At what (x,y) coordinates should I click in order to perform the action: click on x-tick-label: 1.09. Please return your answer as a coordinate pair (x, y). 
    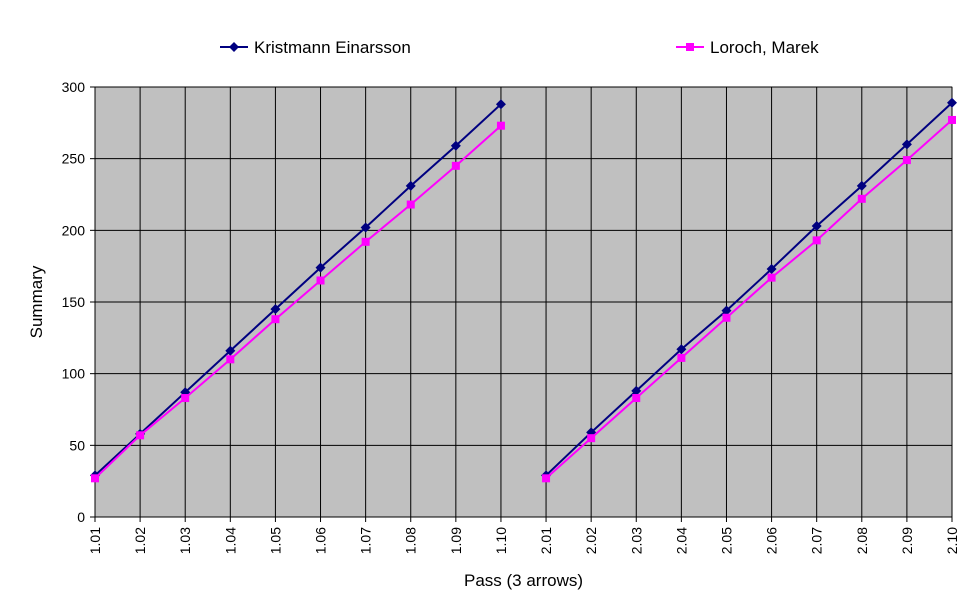
    Looking at the image, I should click on (456, 540).